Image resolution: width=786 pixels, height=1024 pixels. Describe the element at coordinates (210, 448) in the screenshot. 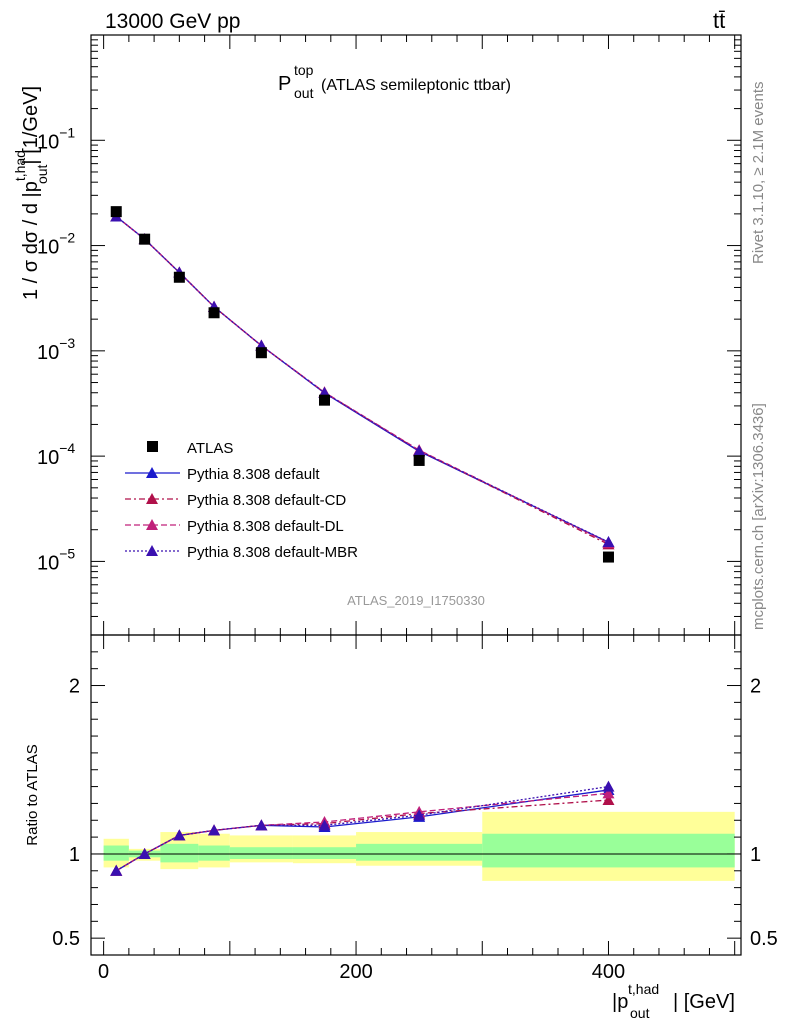

I see `legend-label-atlas: ATLAS` at that location.